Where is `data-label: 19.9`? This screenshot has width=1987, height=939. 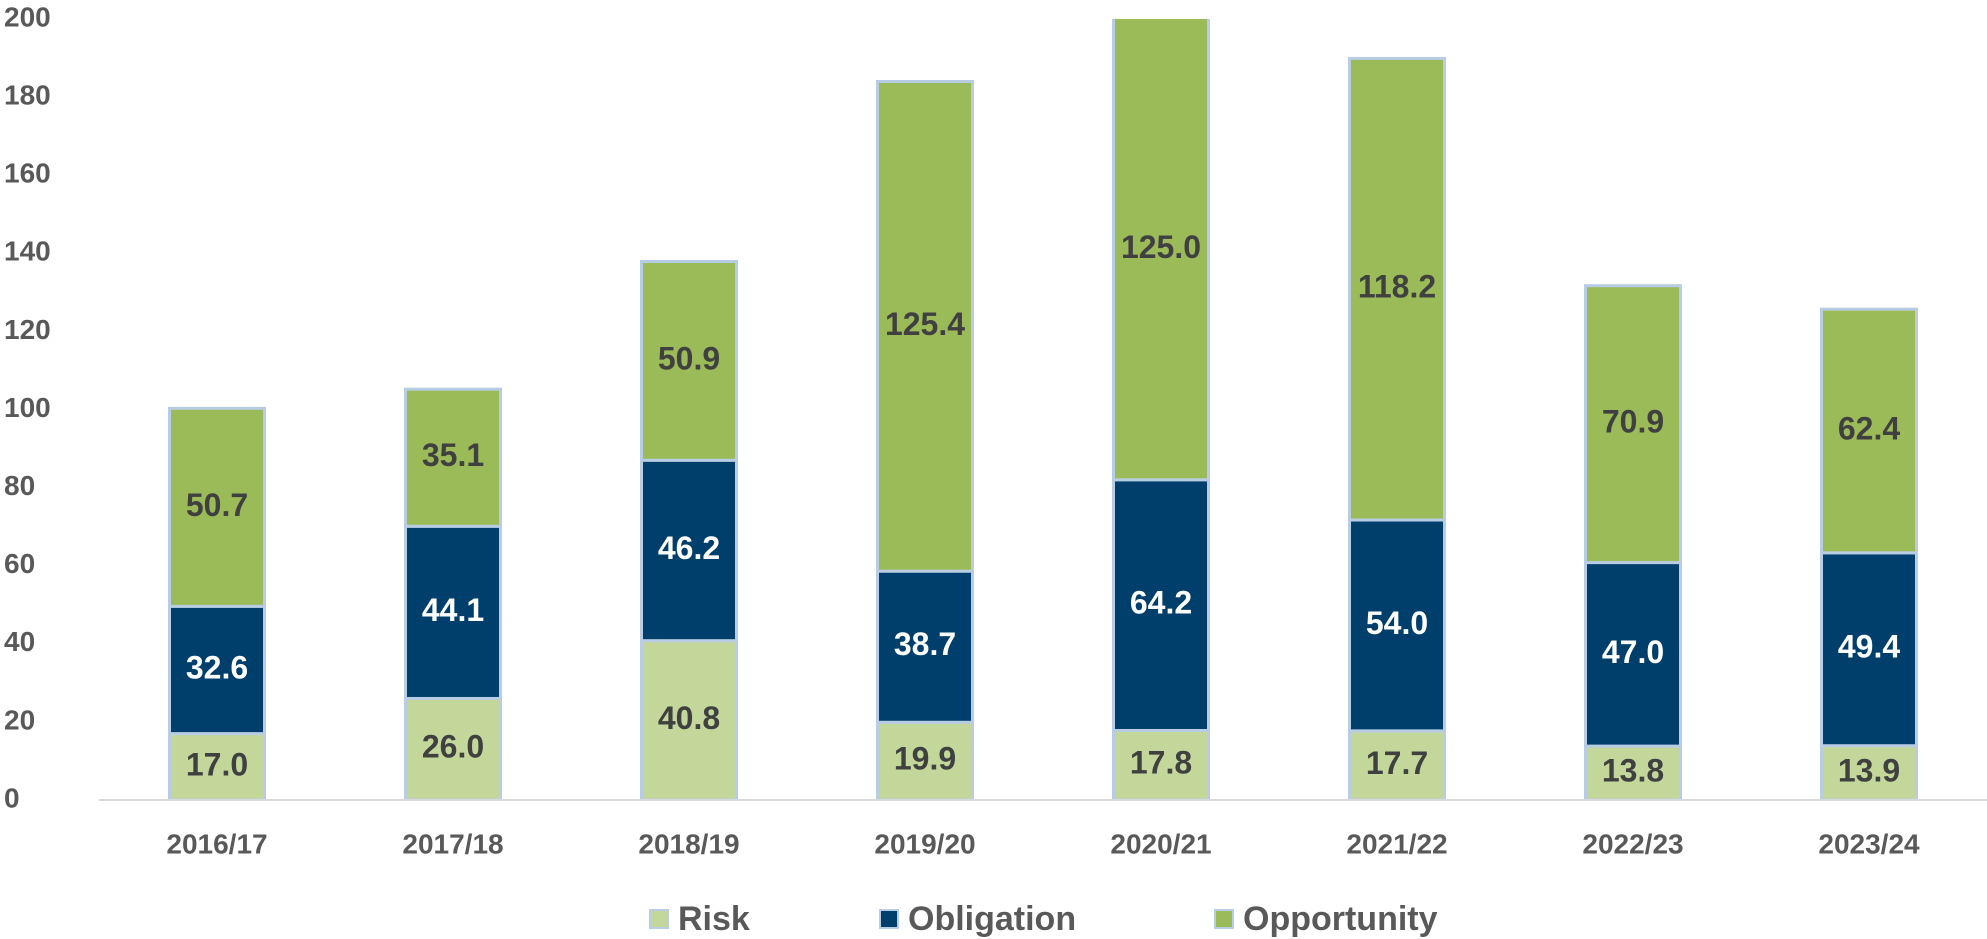
data-label: 19.9 is located at coordinates (925, 759).